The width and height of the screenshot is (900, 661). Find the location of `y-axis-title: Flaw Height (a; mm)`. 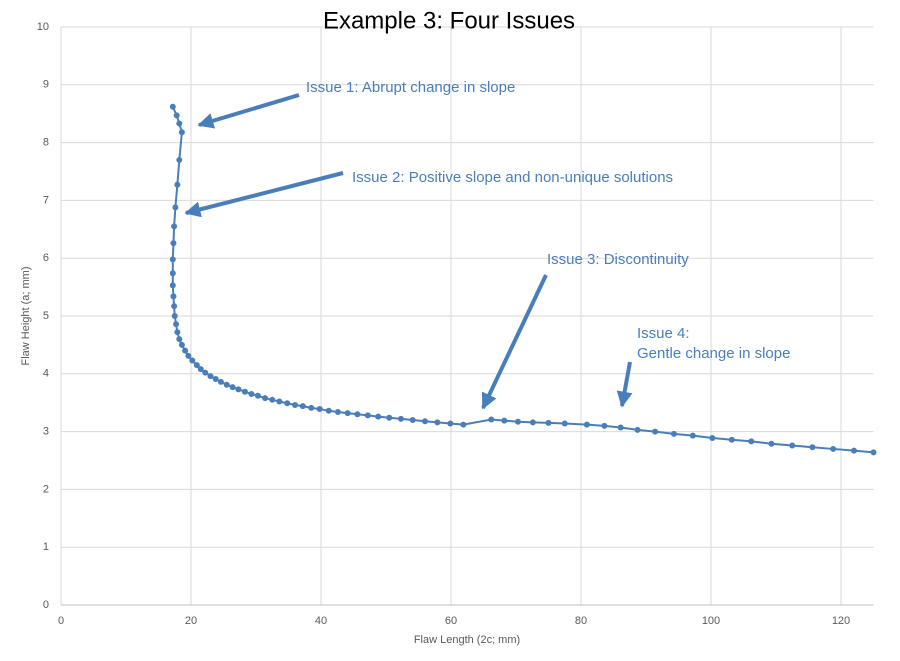

y-axis-title: Flaw Height (a; mm) is located at coordinates (26, 315).